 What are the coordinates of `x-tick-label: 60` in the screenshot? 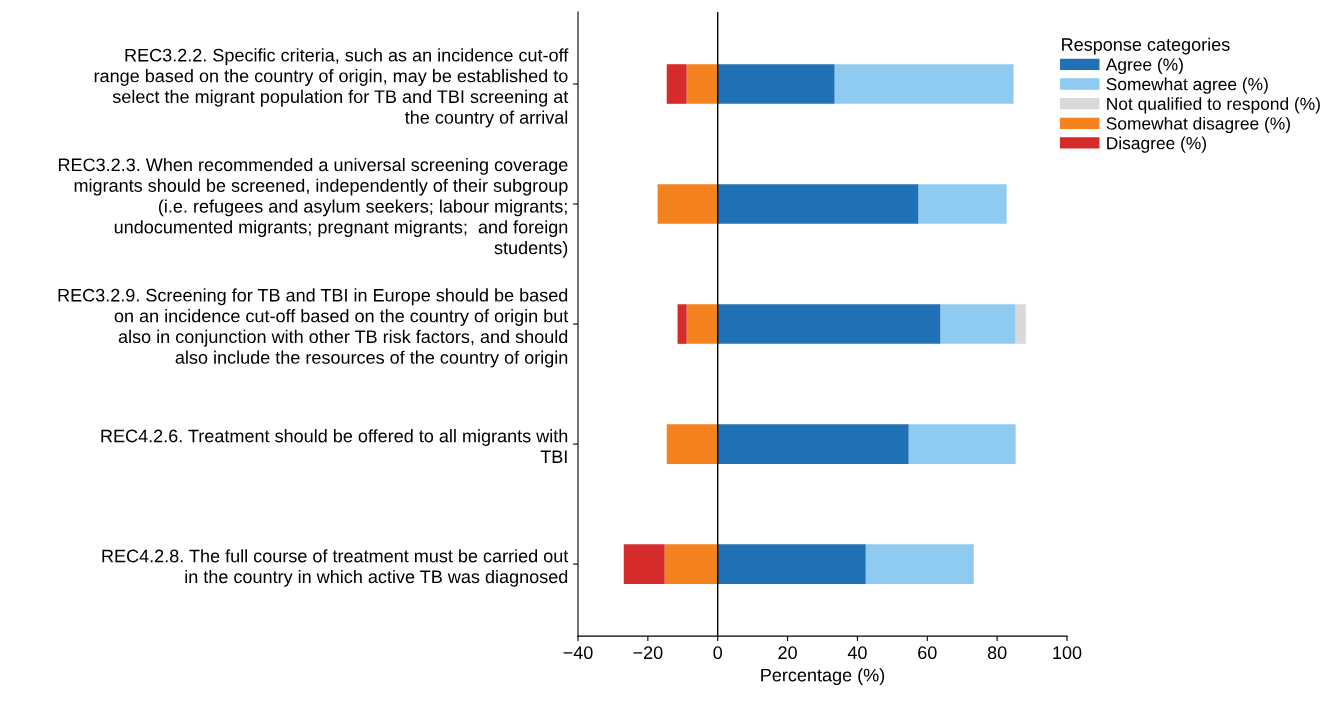 It's located at (927, 653).